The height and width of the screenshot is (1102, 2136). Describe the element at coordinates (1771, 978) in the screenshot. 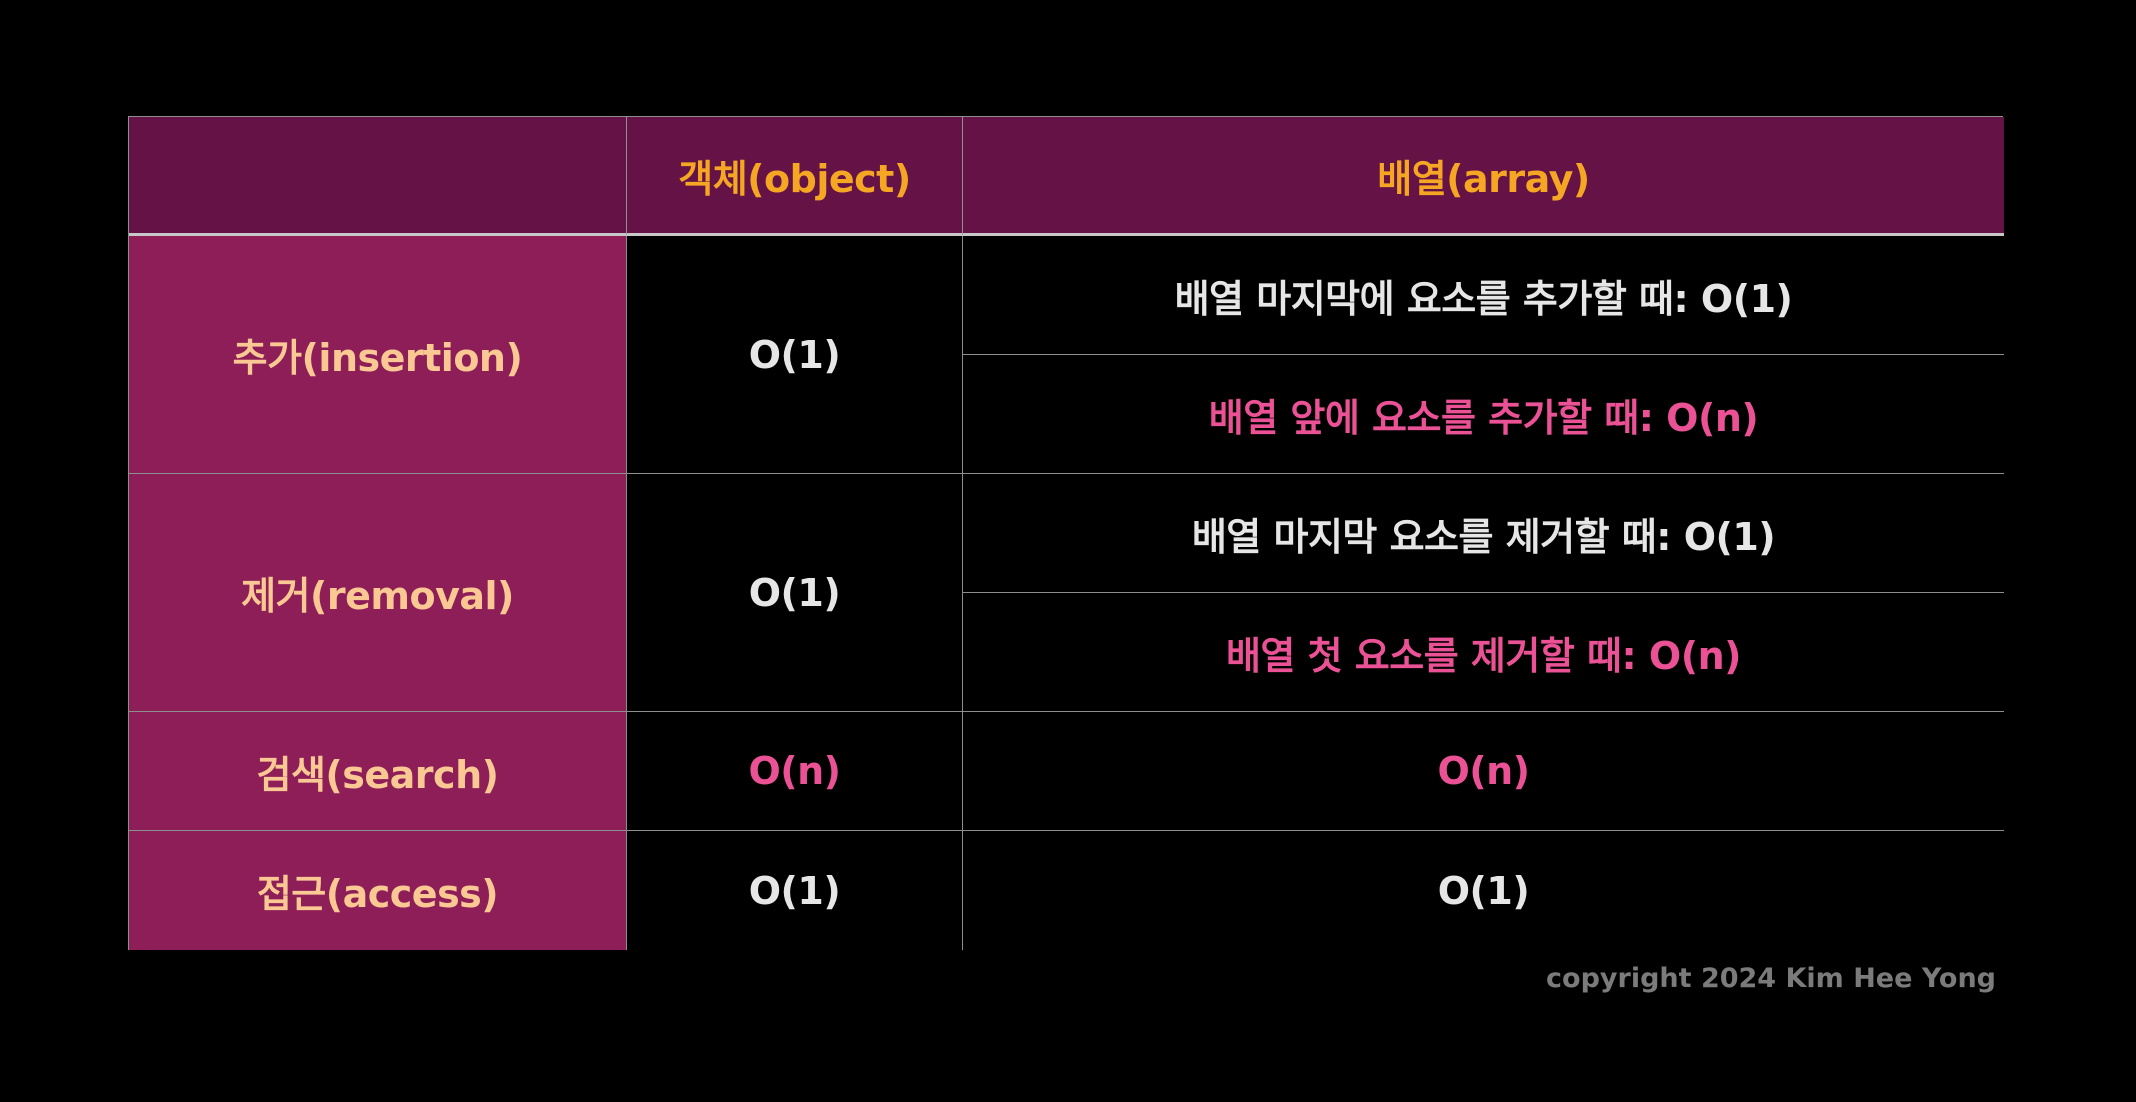

I see `copyright-notice: copyright 2024 Kim Hee Yong` at that location.